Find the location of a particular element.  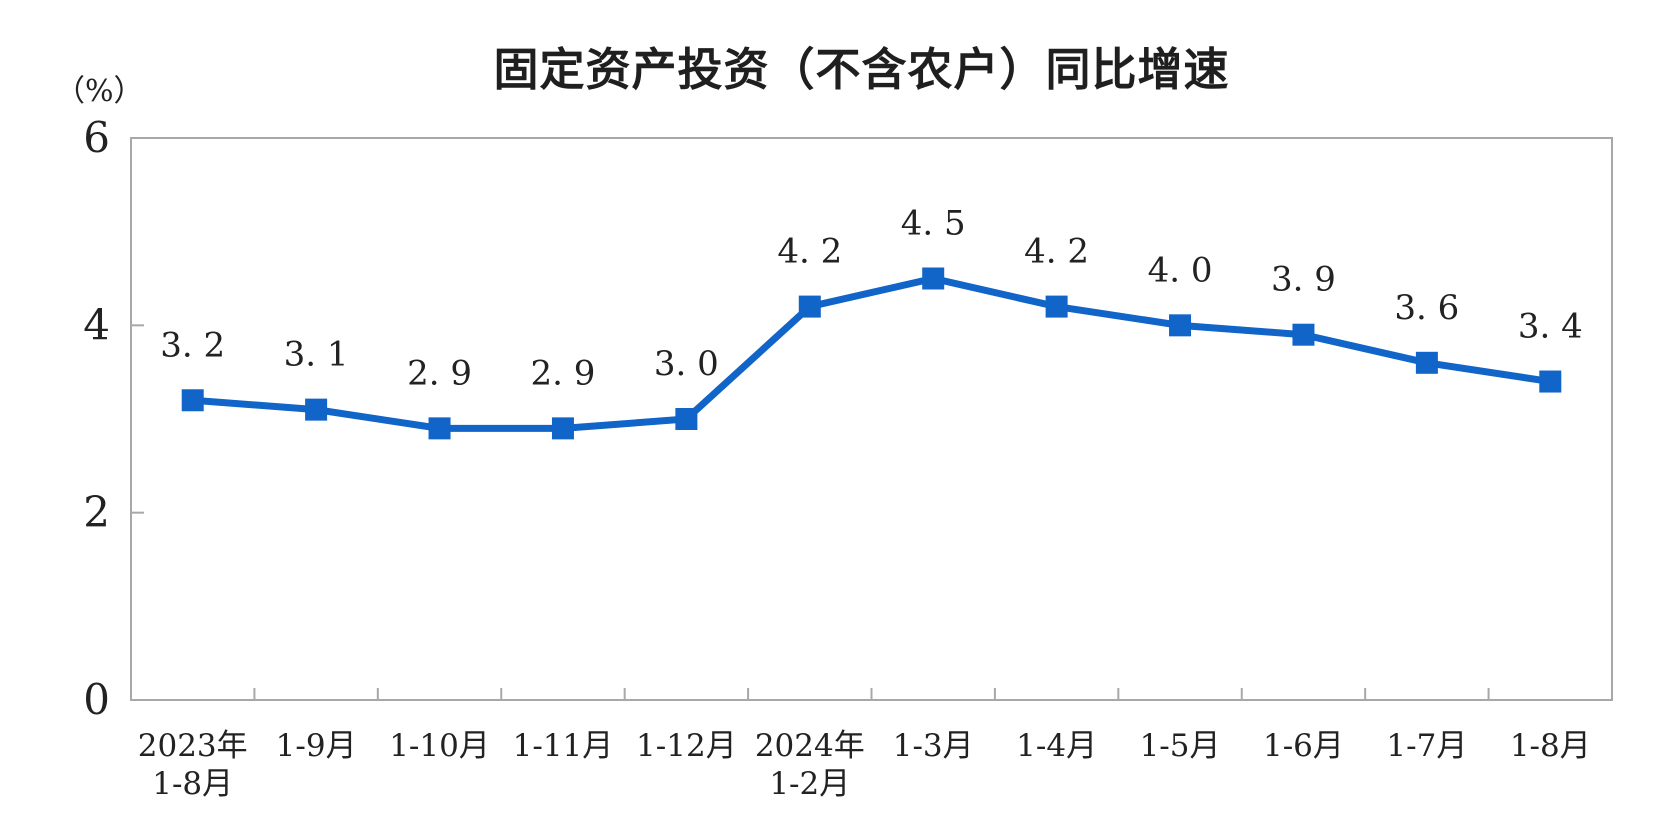

data-point-label: 3. 2 is located at coordinates (192, 345).